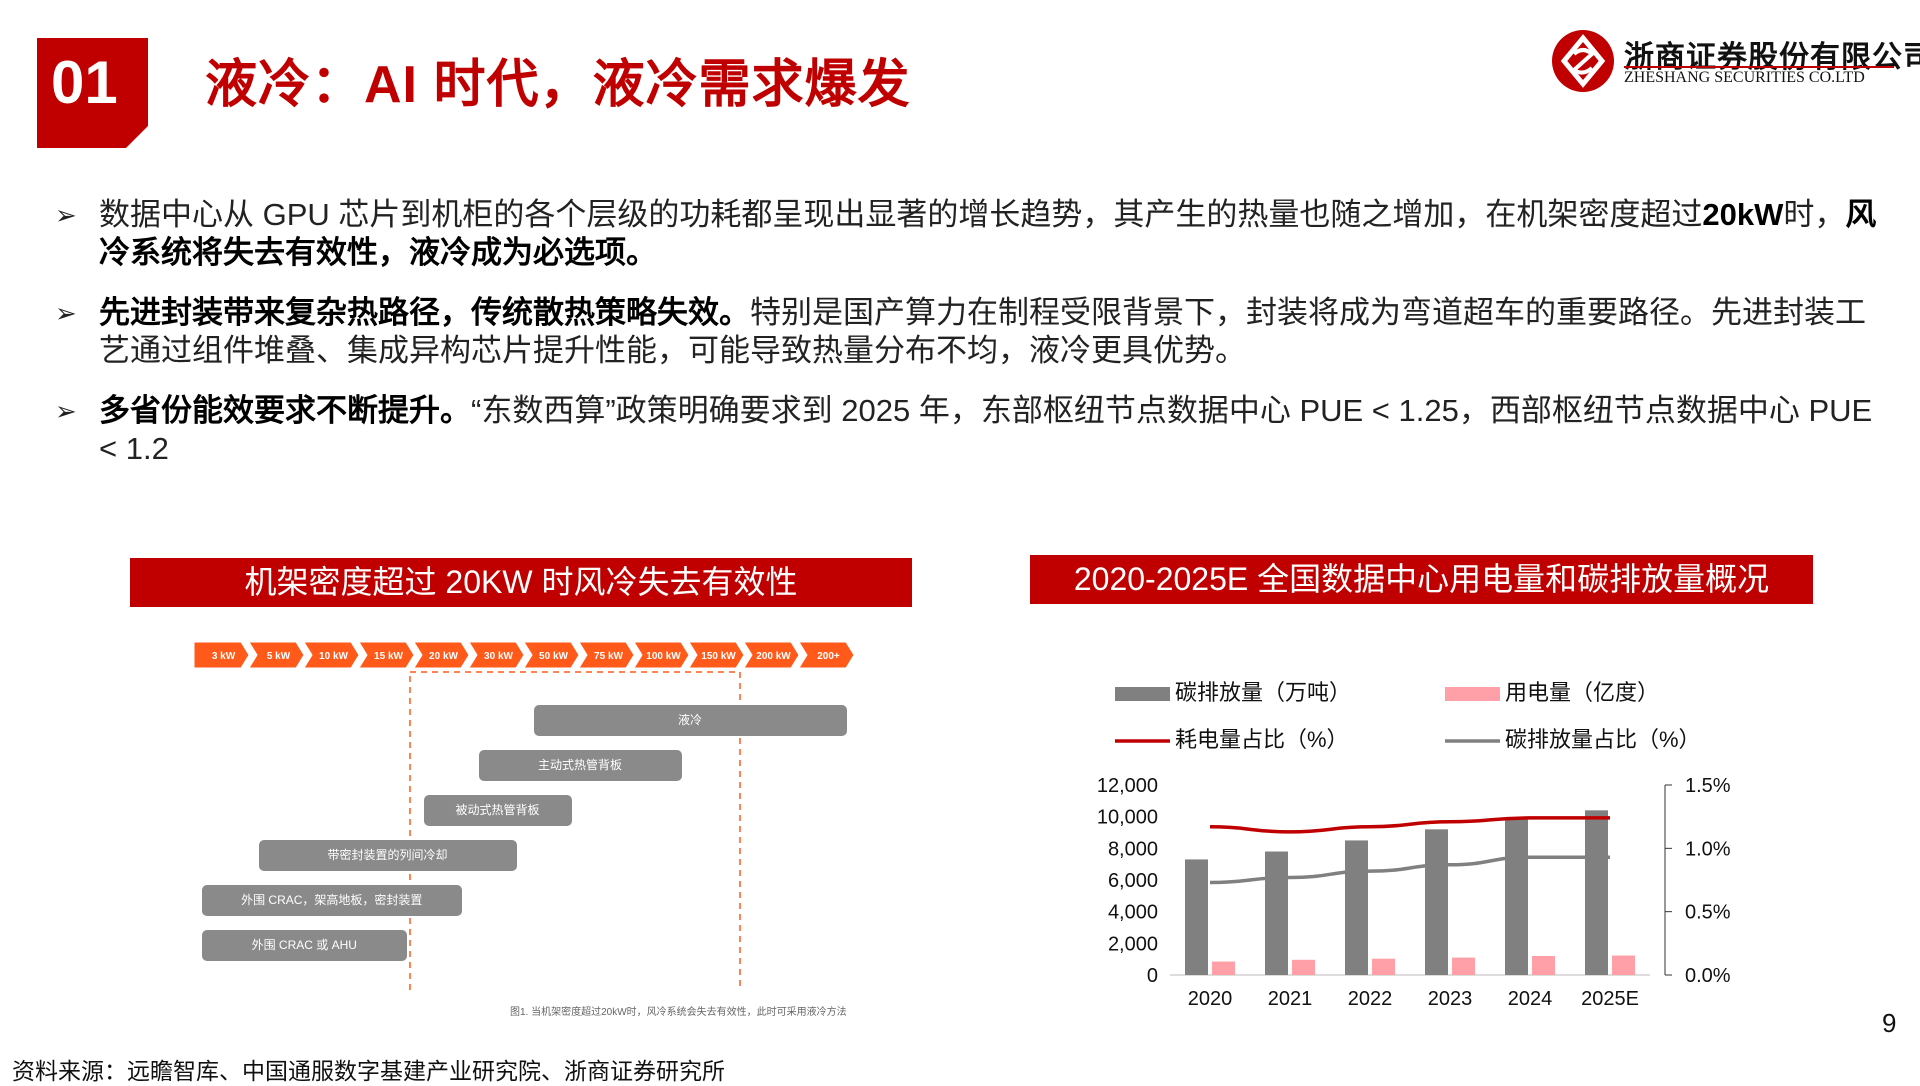 The height and width of the screenshot is (1086, 1920). What do you see at coordinates (1772, 57) in the screenshot?
I see `logo-company-name: 浙商证券股份有限公司` at bounding box center [1772, 57].